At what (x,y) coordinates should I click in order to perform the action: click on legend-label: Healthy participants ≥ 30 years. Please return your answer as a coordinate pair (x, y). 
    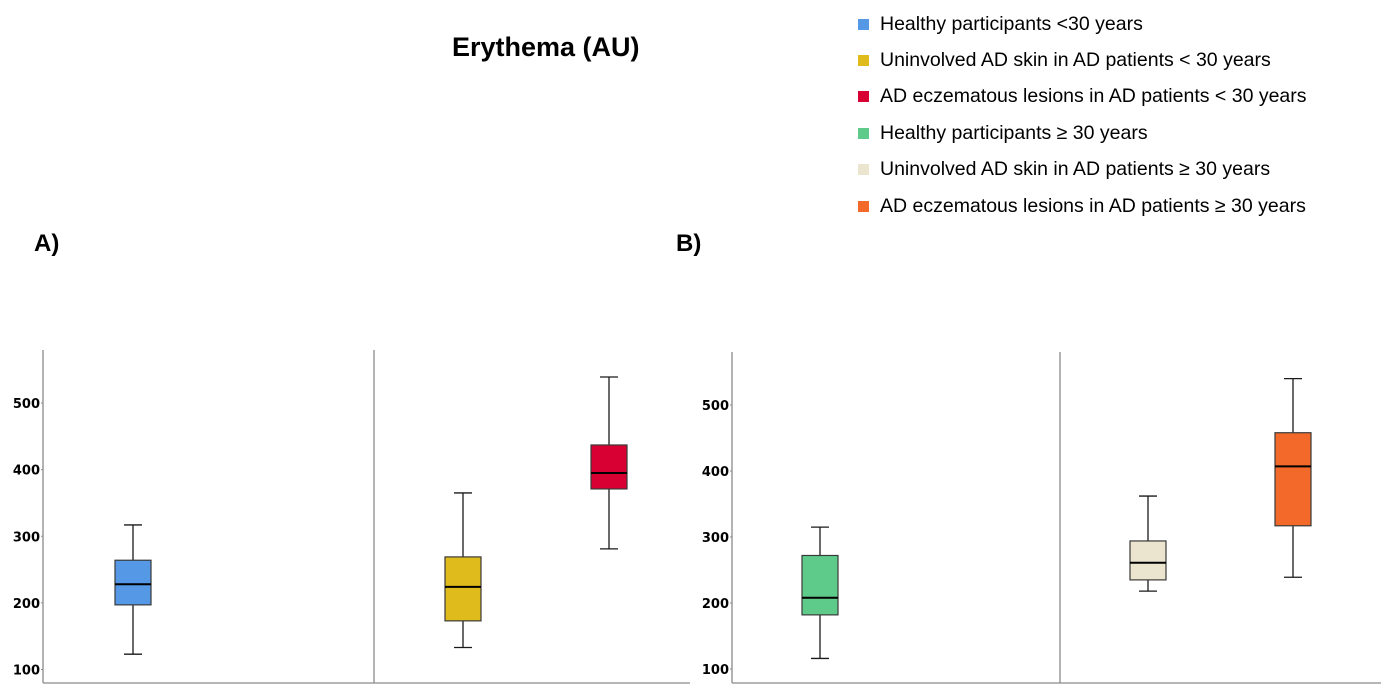
    Looking at the image, I should click on (1014, 132).